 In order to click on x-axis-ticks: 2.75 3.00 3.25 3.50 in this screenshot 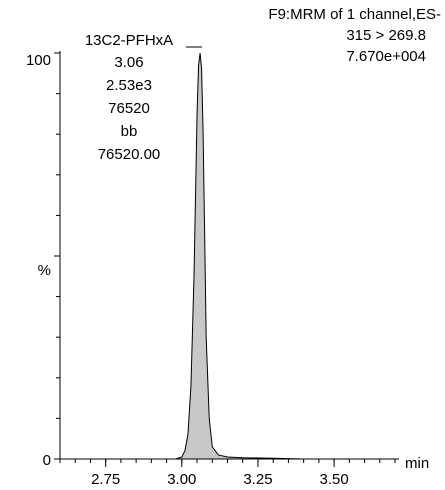, I will do `click(227, 473)`.